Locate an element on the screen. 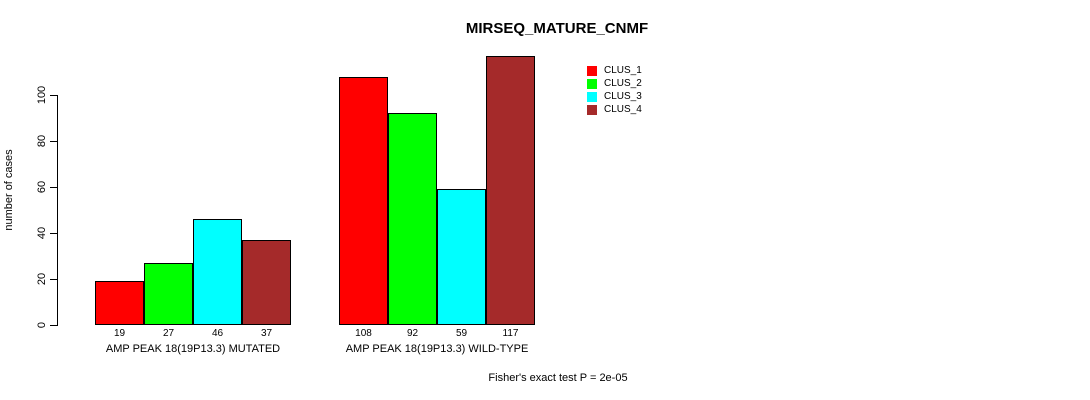  y-axis-label: number of cases is located at coordinates (9, 190).